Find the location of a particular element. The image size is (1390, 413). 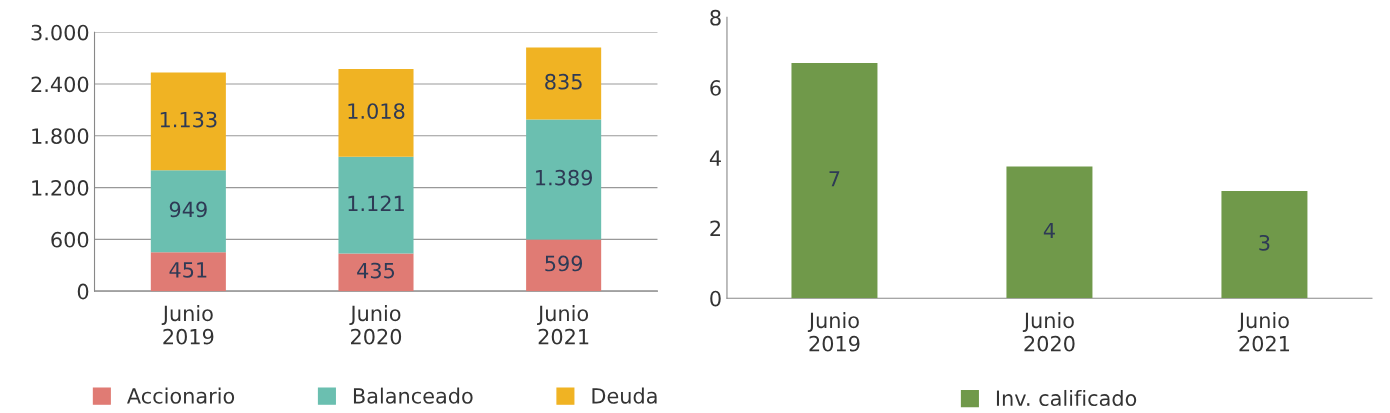

y-tick-label: 1.800 is located at coordinates (60, 136).